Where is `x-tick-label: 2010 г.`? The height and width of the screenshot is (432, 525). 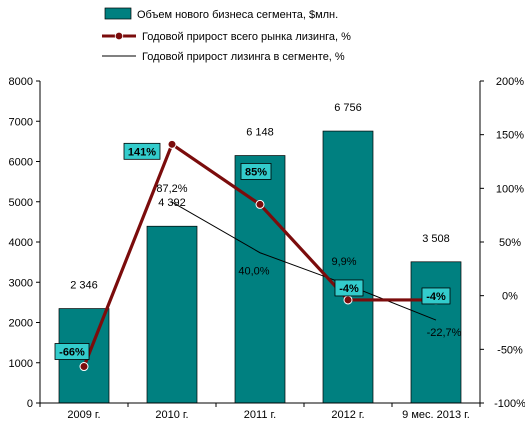 x-tick-label: 2010 г. is located at coordinates (171, 415).